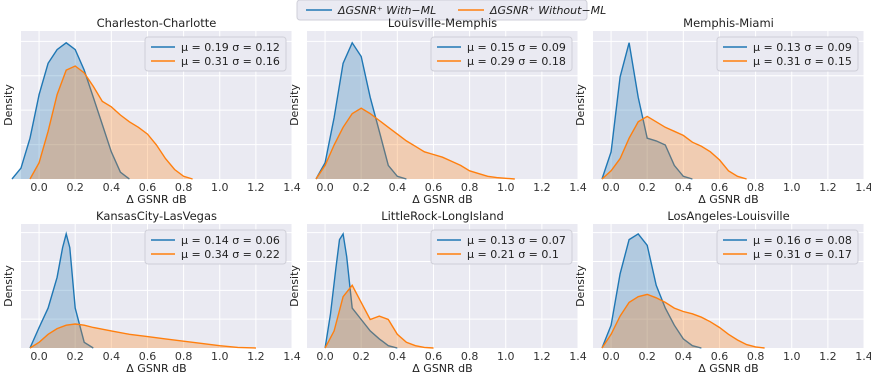 The image size is (871, 375). Describe the element at coordinates (547, 10) in the screenshot. I see `figure-legend-label: ΔGSNR⁺ Without−ML` at that location.